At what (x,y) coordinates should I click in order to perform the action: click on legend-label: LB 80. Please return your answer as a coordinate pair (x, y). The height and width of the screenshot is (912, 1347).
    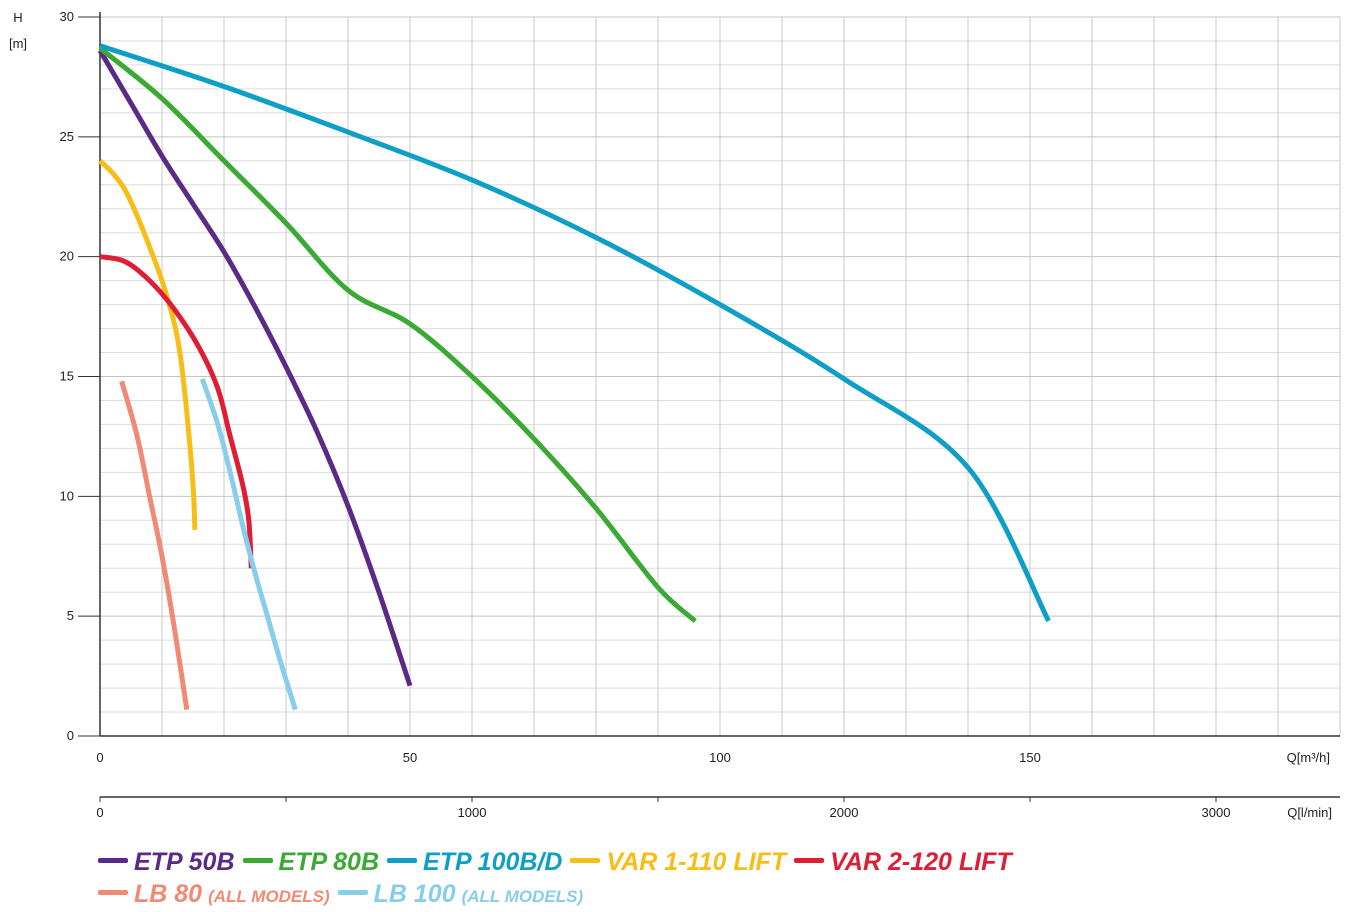
    Looking at the image, I should click on (168, 893).